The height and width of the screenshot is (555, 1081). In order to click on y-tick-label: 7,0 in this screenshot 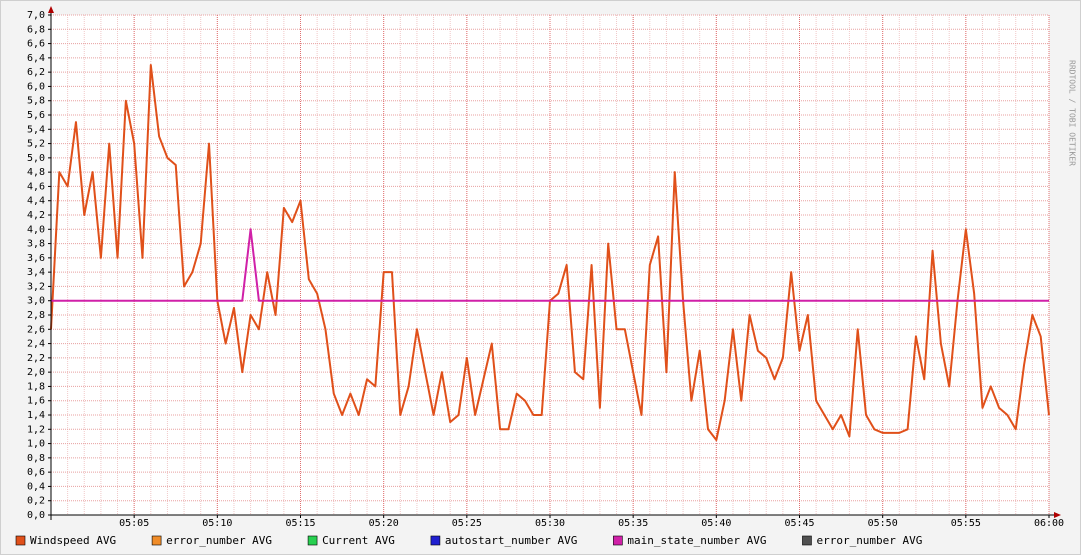, I will do `click(36, 15)`.